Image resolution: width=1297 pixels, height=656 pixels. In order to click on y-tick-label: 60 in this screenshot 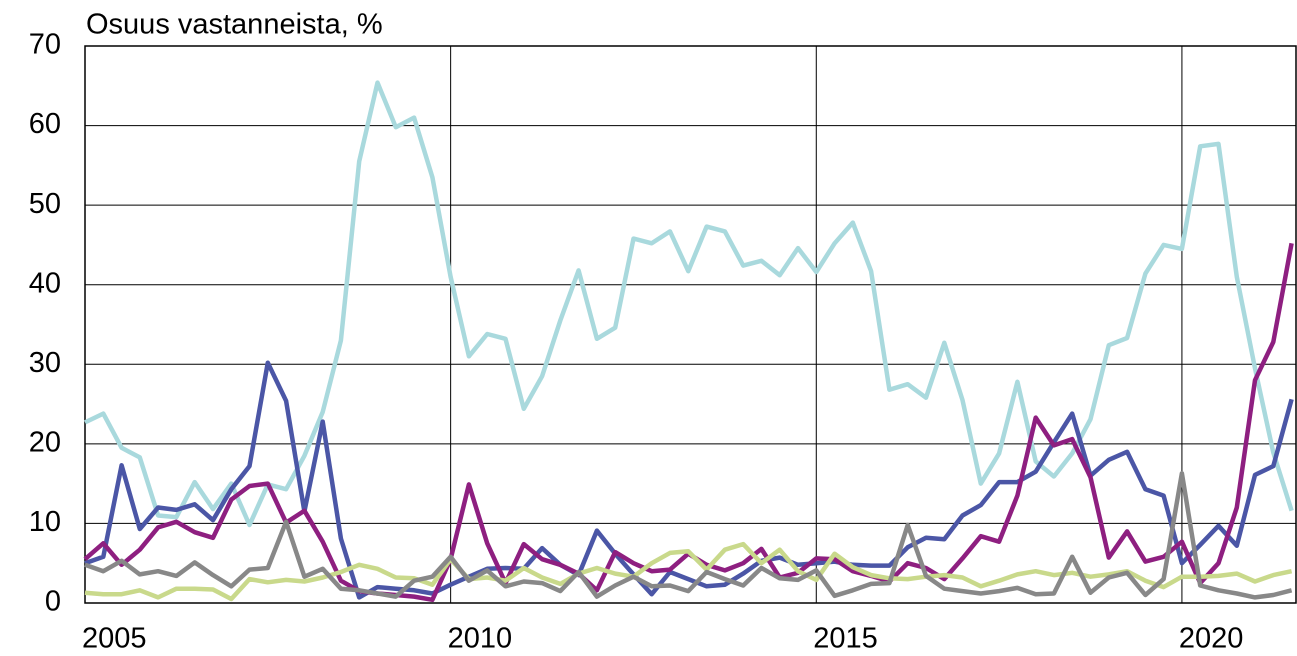, I will do `click(45, 124)`.